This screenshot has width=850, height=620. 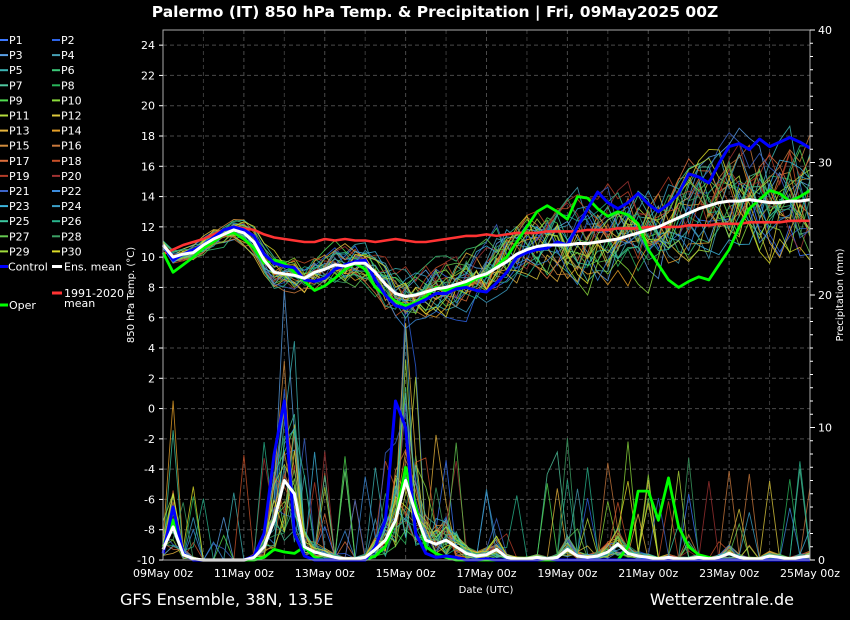 I want to click on legend-label: P13, so click(x=19, y=131).